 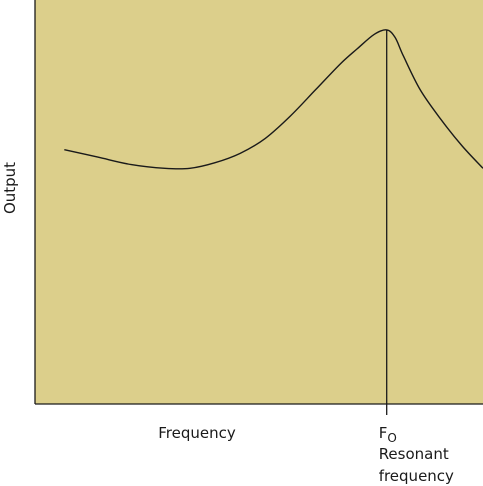 I want to click on resonant-frequency-symbol-subscript: O, so click(x=391, y=438).